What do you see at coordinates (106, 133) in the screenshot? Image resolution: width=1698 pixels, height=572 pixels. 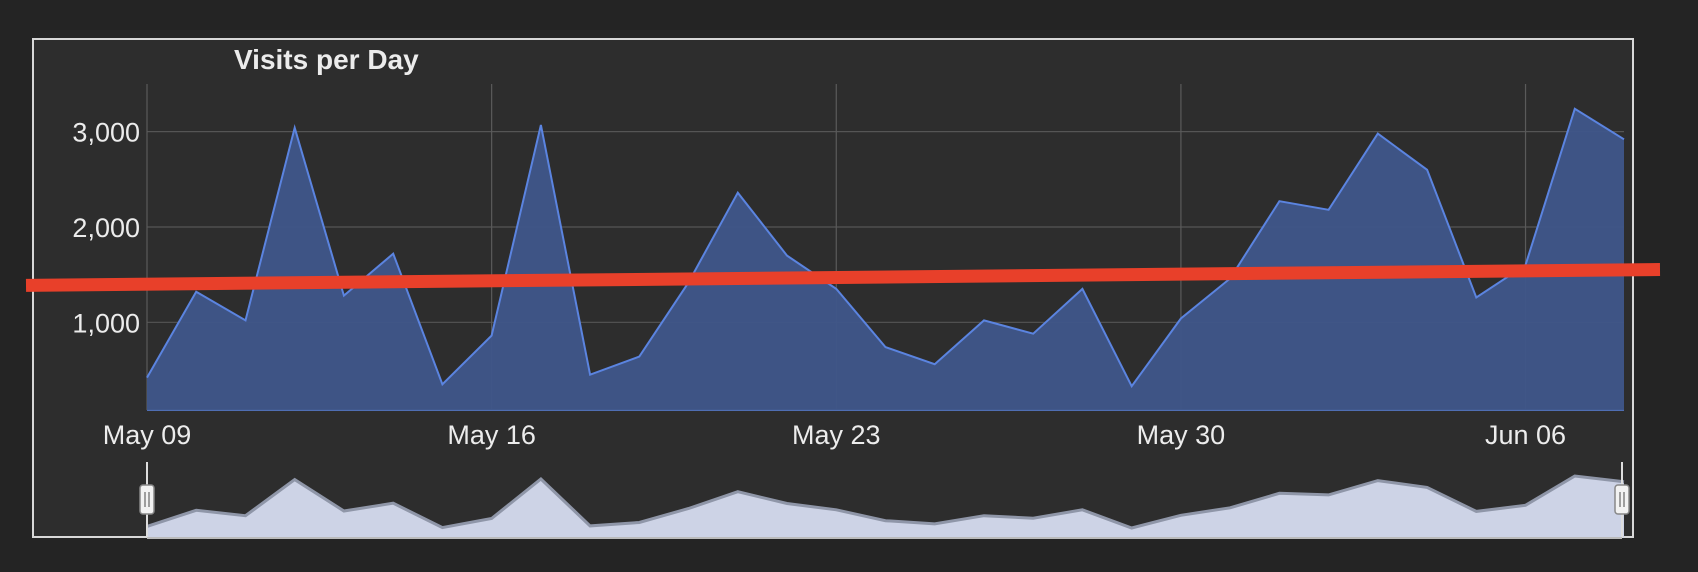 I see `y-tick-label: 3,000` at bounding box center [106, 133].